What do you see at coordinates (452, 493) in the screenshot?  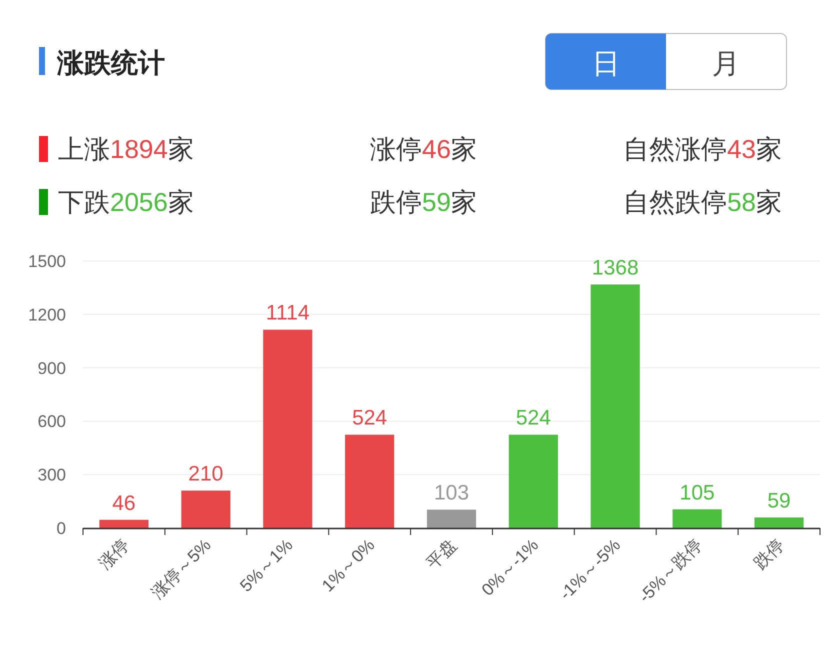 I see `data-label: 103` at bounding box center [452, 493].